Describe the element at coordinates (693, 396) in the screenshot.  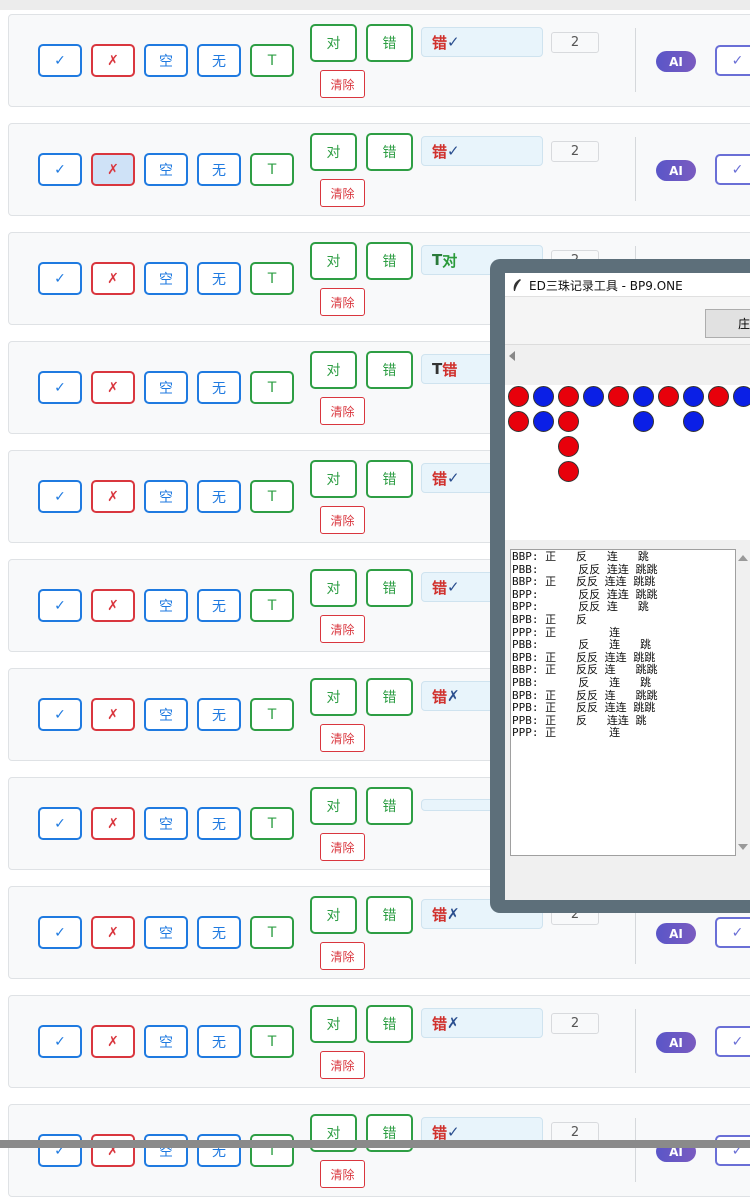
I see `bead` at that location.